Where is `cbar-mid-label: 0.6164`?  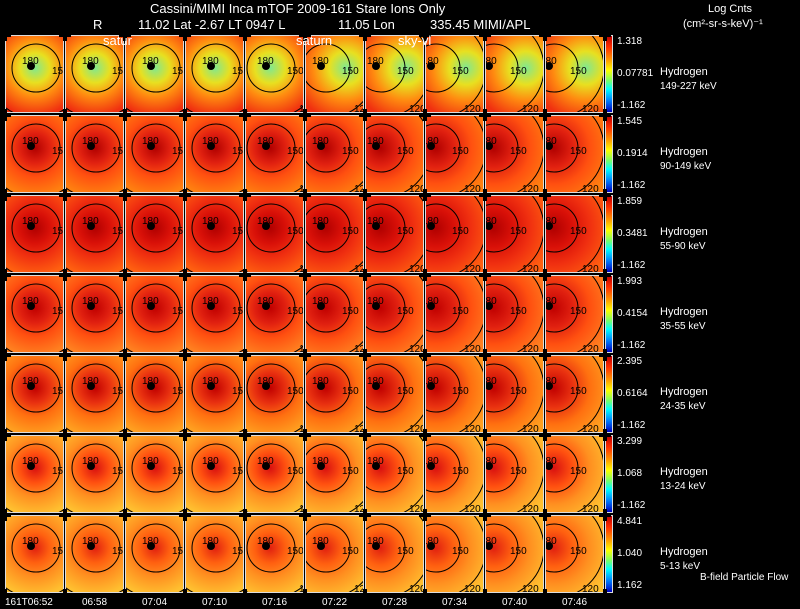
cbar-mid-label: 0.6164 is located at coordinates (632, 393).